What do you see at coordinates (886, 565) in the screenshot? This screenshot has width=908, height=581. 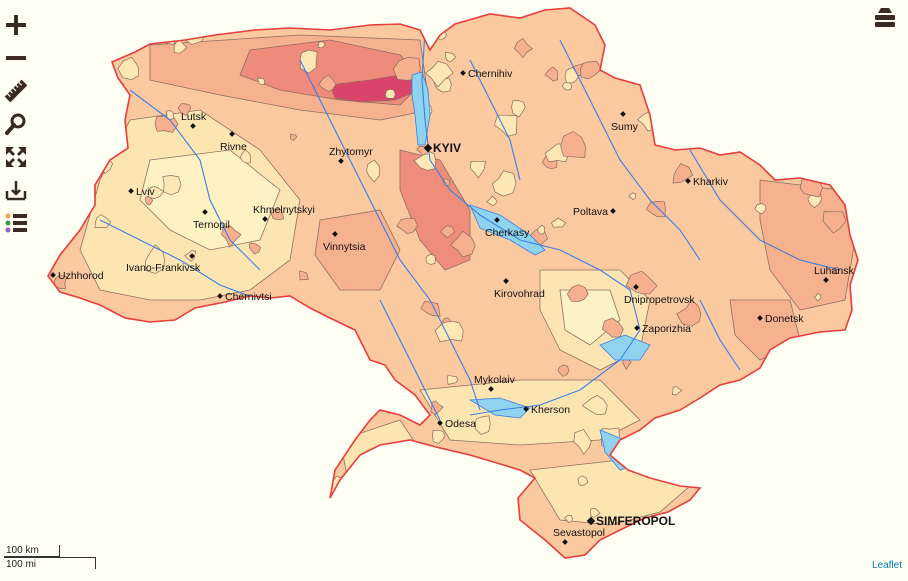 I see `attribution-link: Leaflet` at bounding box center [886, 565].